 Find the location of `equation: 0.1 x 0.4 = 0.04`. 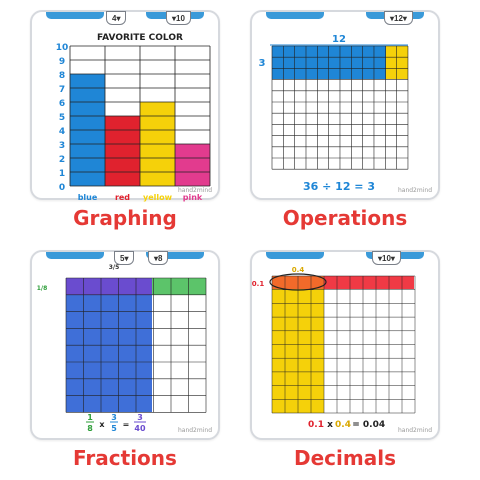

equation: 0.1 x 0.4 = 0.04 is located at coordinates (346, 425).